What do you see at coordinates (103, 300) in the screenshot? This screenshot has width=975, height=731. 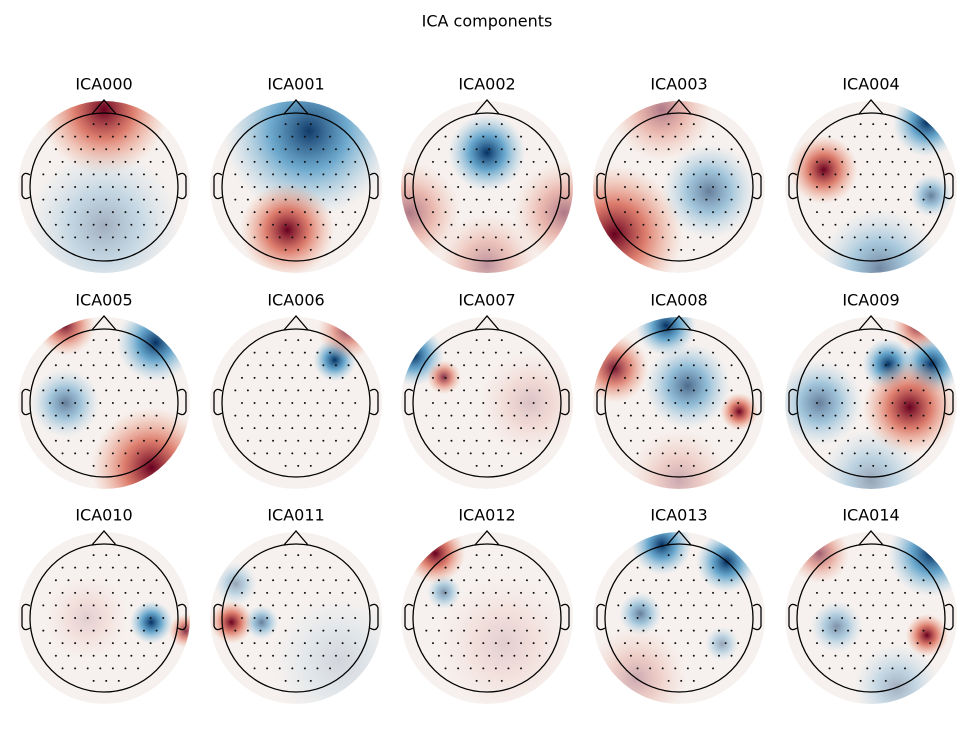 I see `panel-title: ICA005` at bounding box center [103, 300].